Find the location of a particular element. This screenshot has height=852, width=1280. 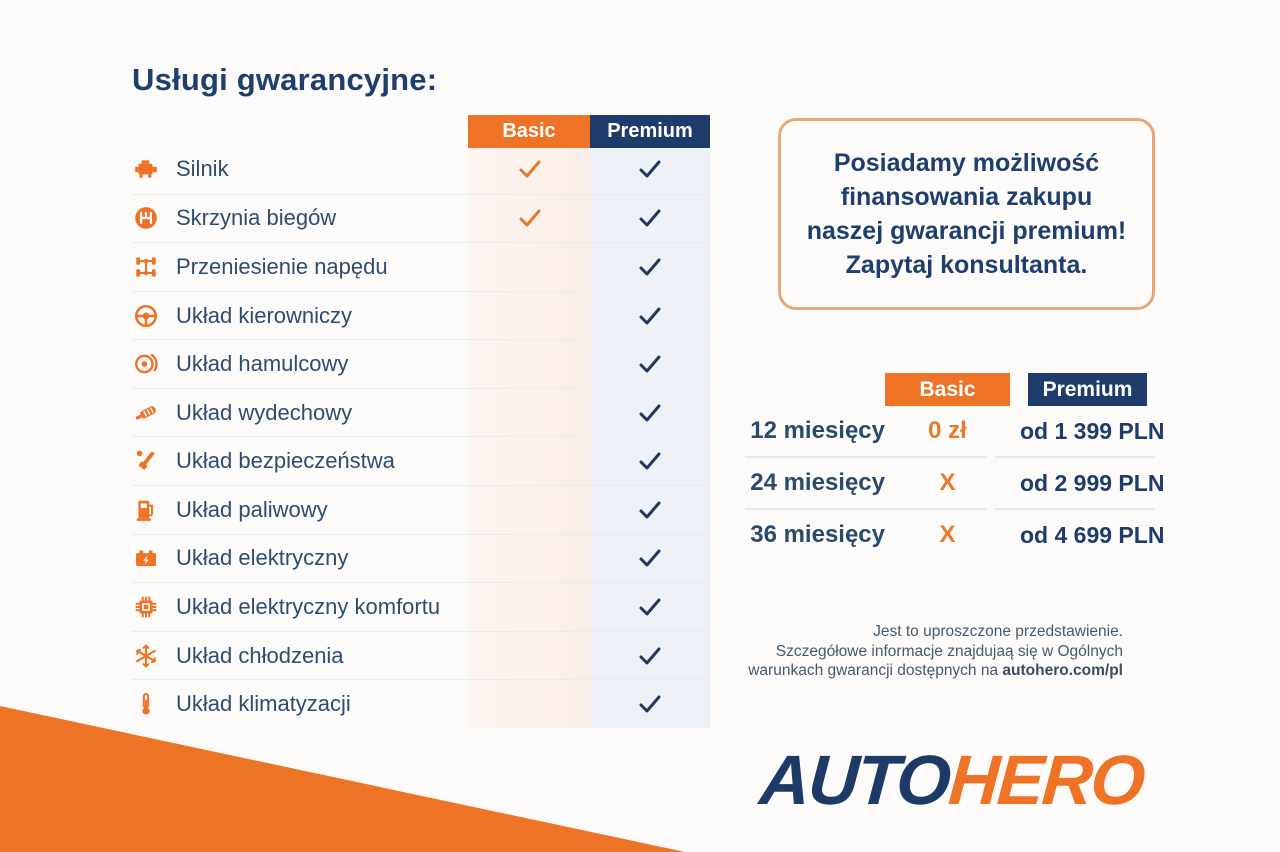

row-label: Układ elektryczny is located at coordinates (262, 558).